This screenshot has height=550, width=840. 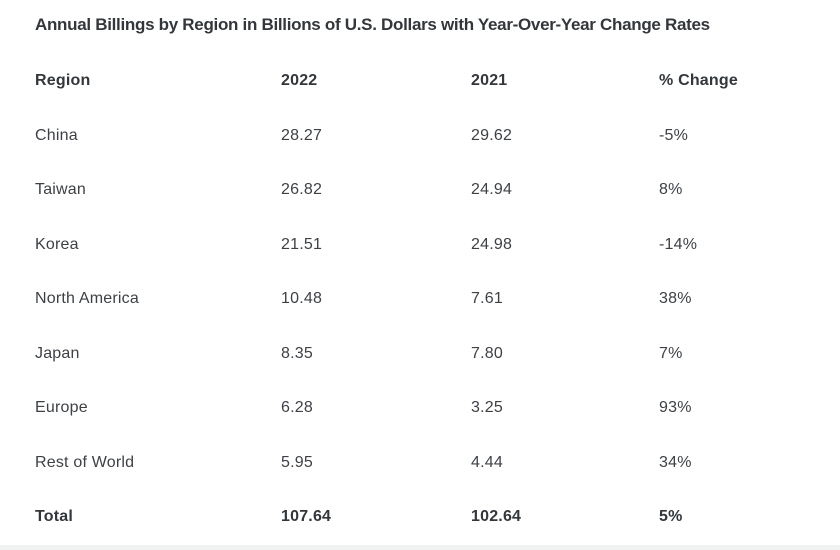 What do you see at coordinates (297, 408) in the screenshot?
I see `cell-2022: 6.28` at bounding box center [297, 408].